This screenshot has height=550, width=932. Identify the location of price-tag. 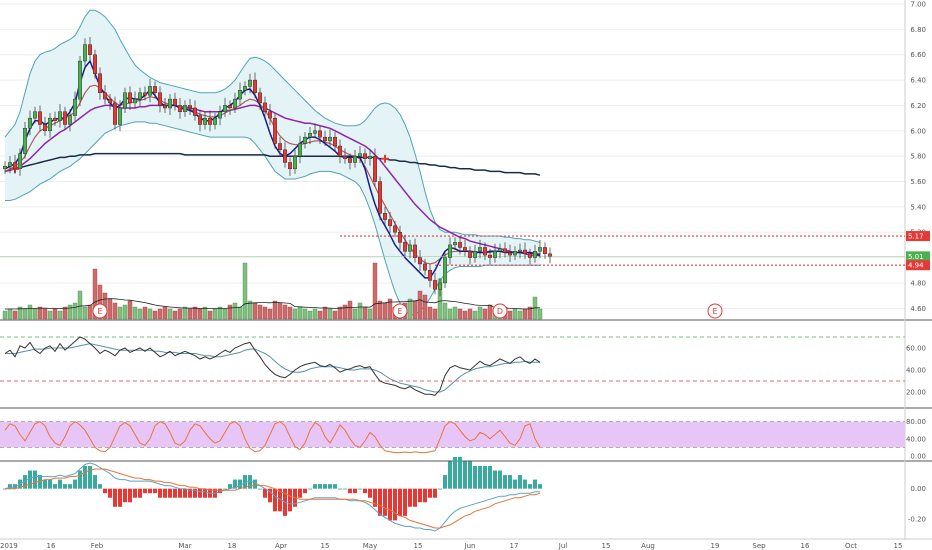
(918, 256).